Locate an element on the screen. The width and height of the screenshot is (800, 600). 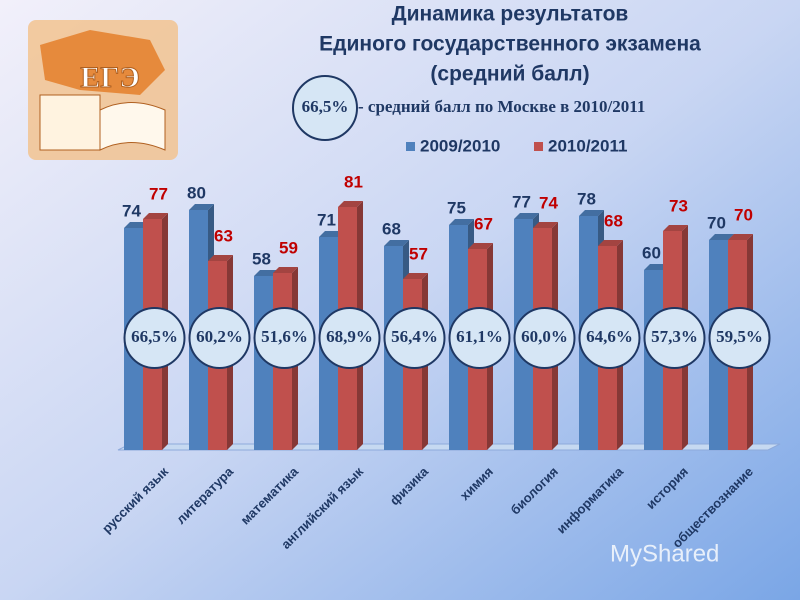
percent-label: 64,6% is located at coordinates (609, 336).